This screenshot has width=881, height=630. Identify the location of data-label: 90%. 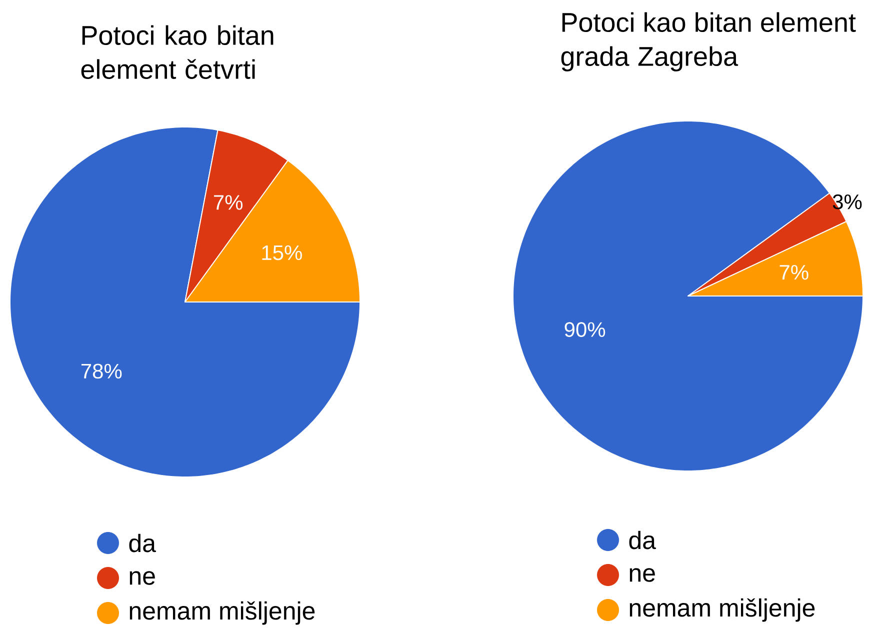
(585, 329).